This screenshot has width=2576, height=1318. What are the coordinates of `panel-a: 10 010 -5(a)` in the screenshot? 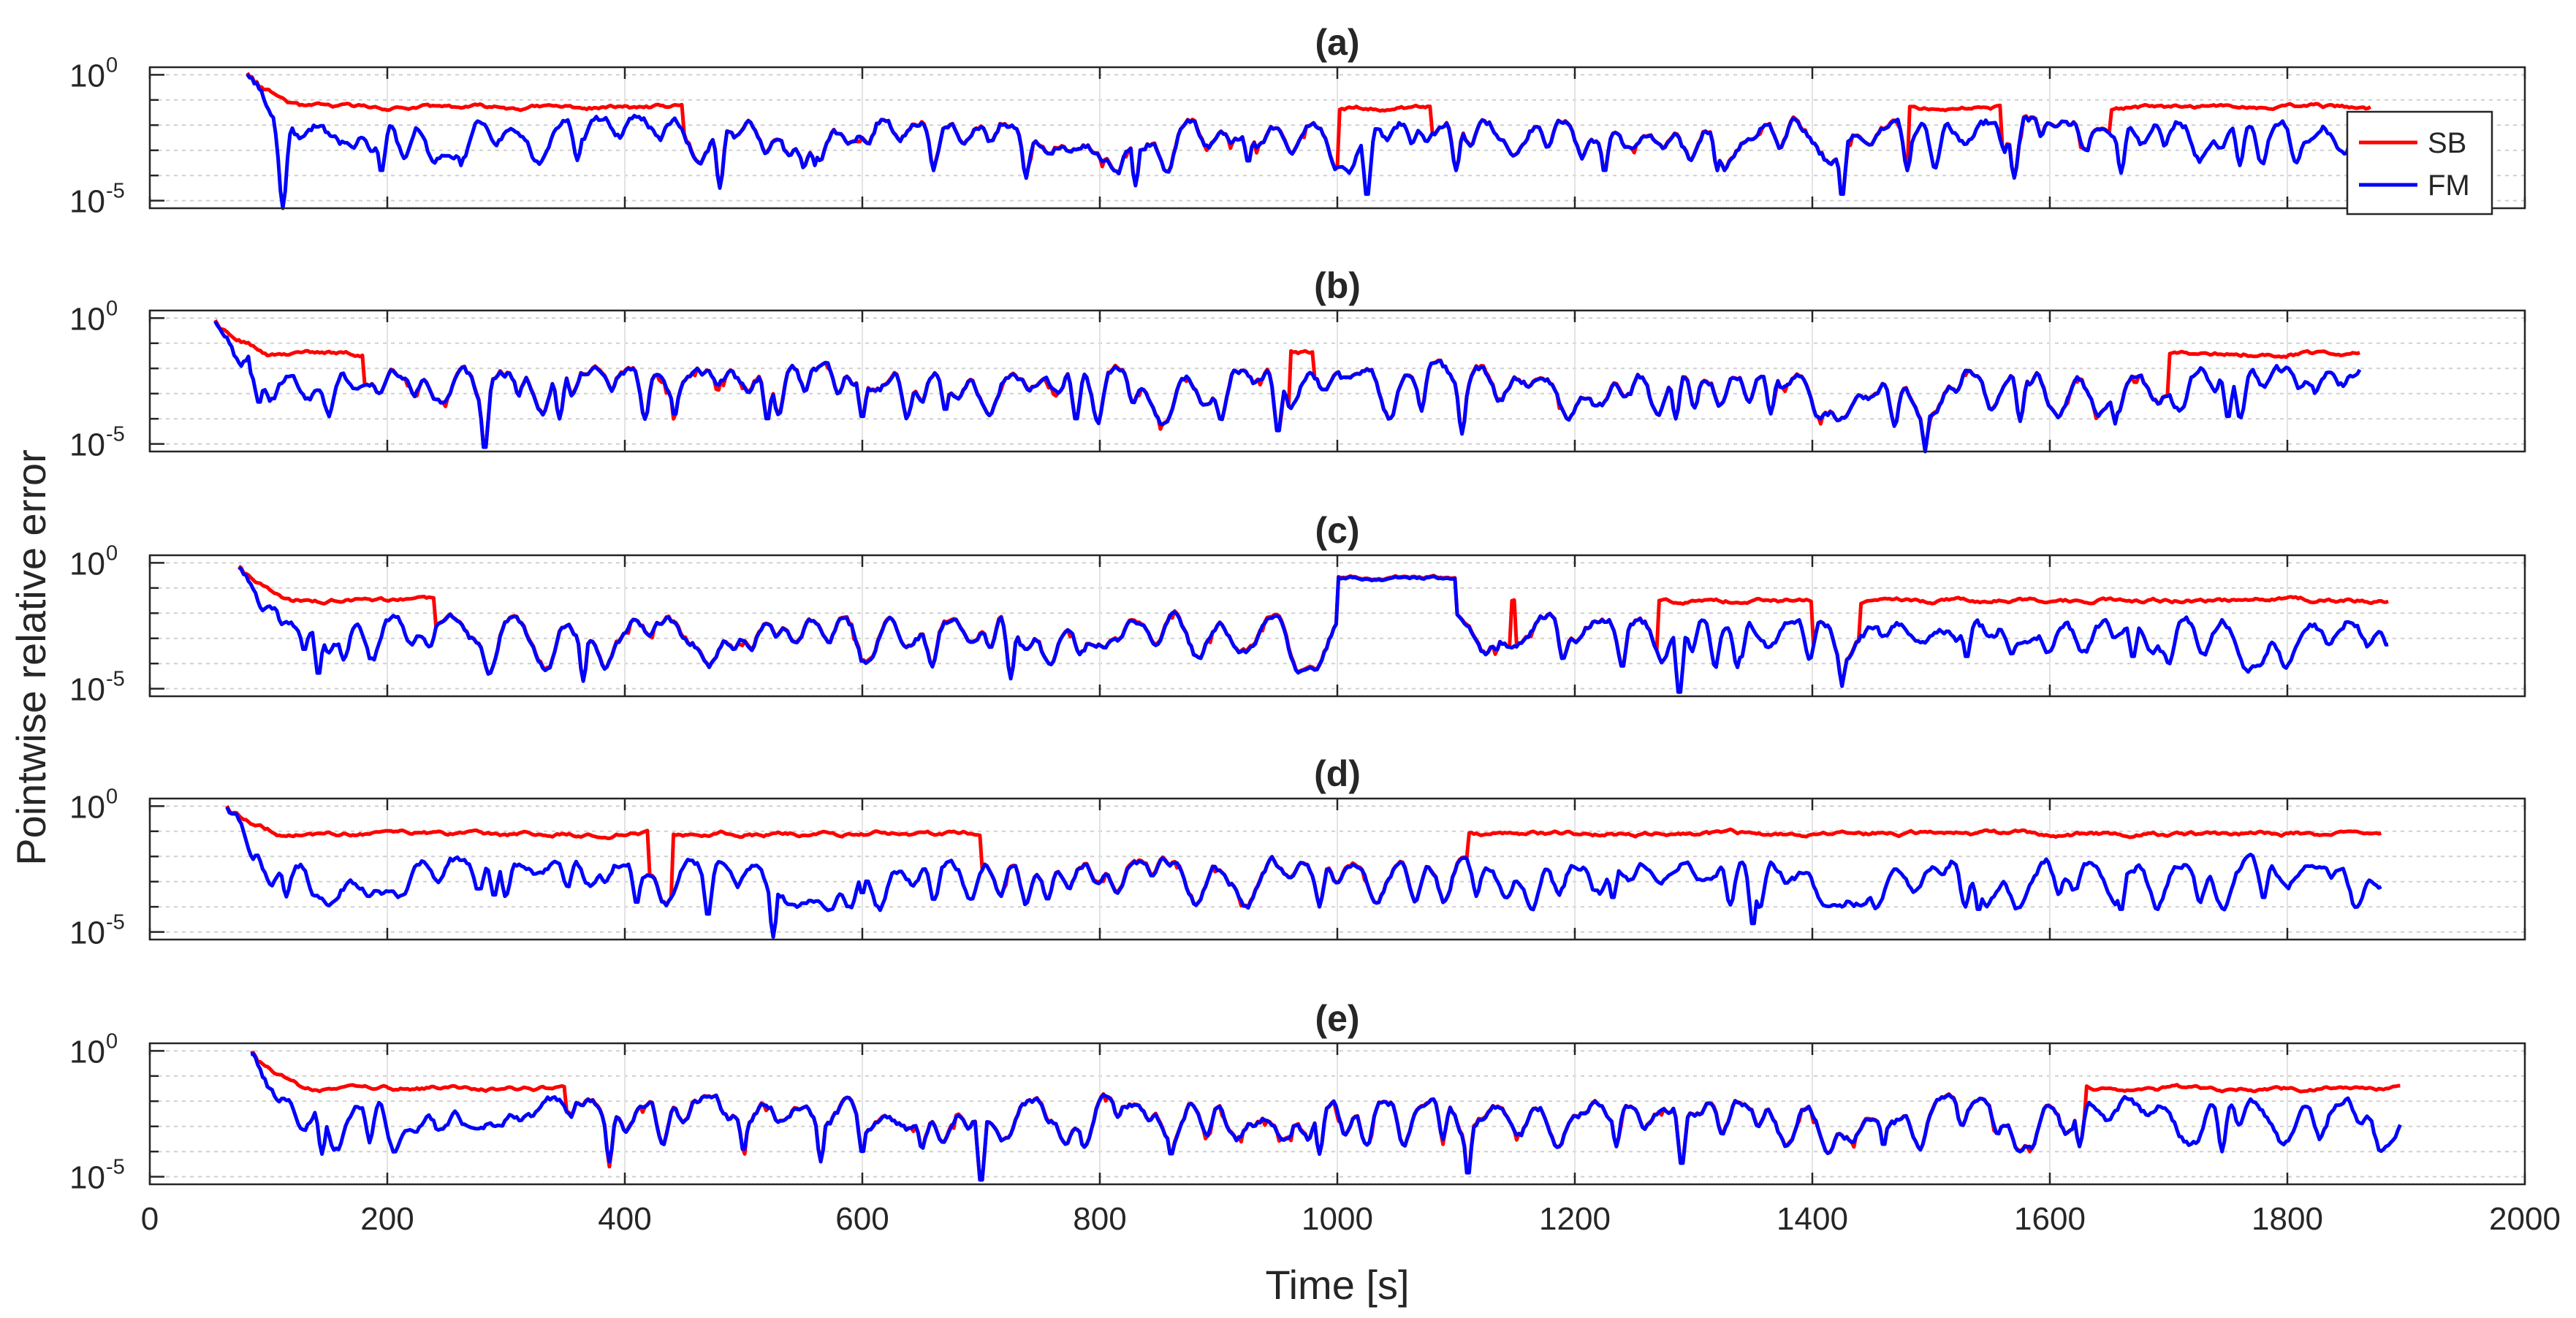 It's located at (1297, 121).